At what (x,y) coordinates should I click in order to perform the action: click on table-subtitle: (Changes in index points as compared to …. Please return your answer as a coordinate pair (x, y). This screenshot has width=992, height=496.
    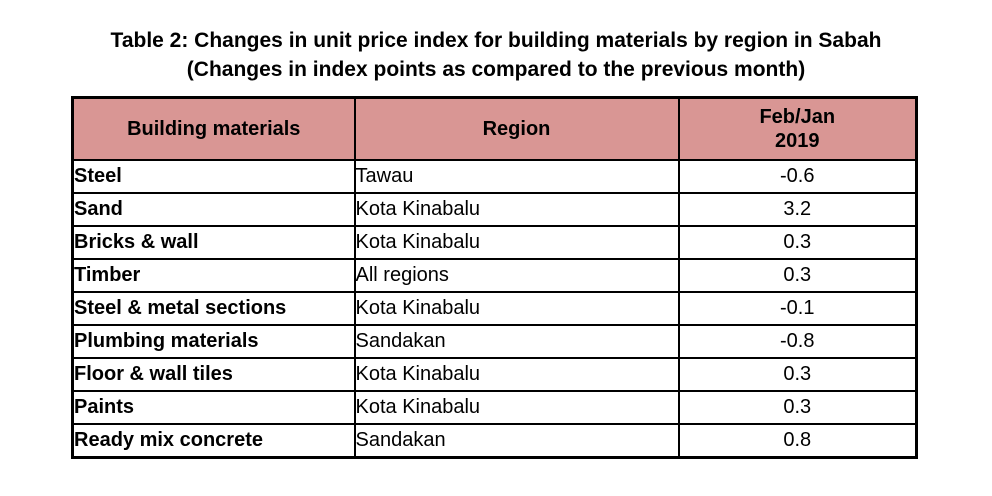
    Looking at the image, I should click on (496, 69).